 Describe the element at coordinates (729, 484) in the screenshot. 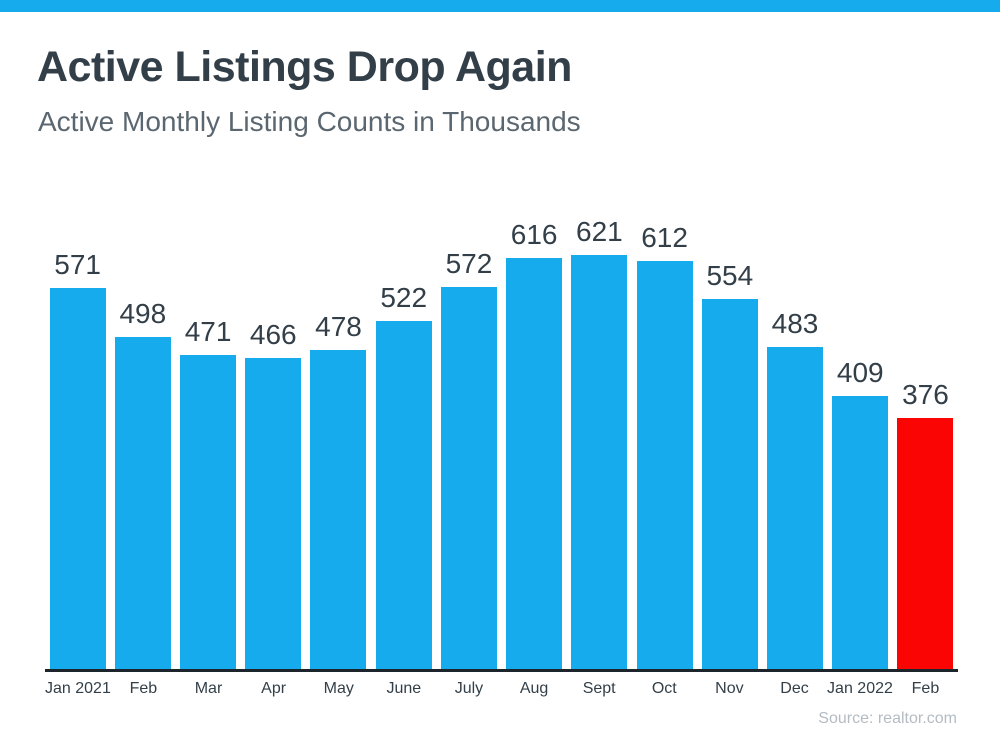

I see `bar-nov` at that location.